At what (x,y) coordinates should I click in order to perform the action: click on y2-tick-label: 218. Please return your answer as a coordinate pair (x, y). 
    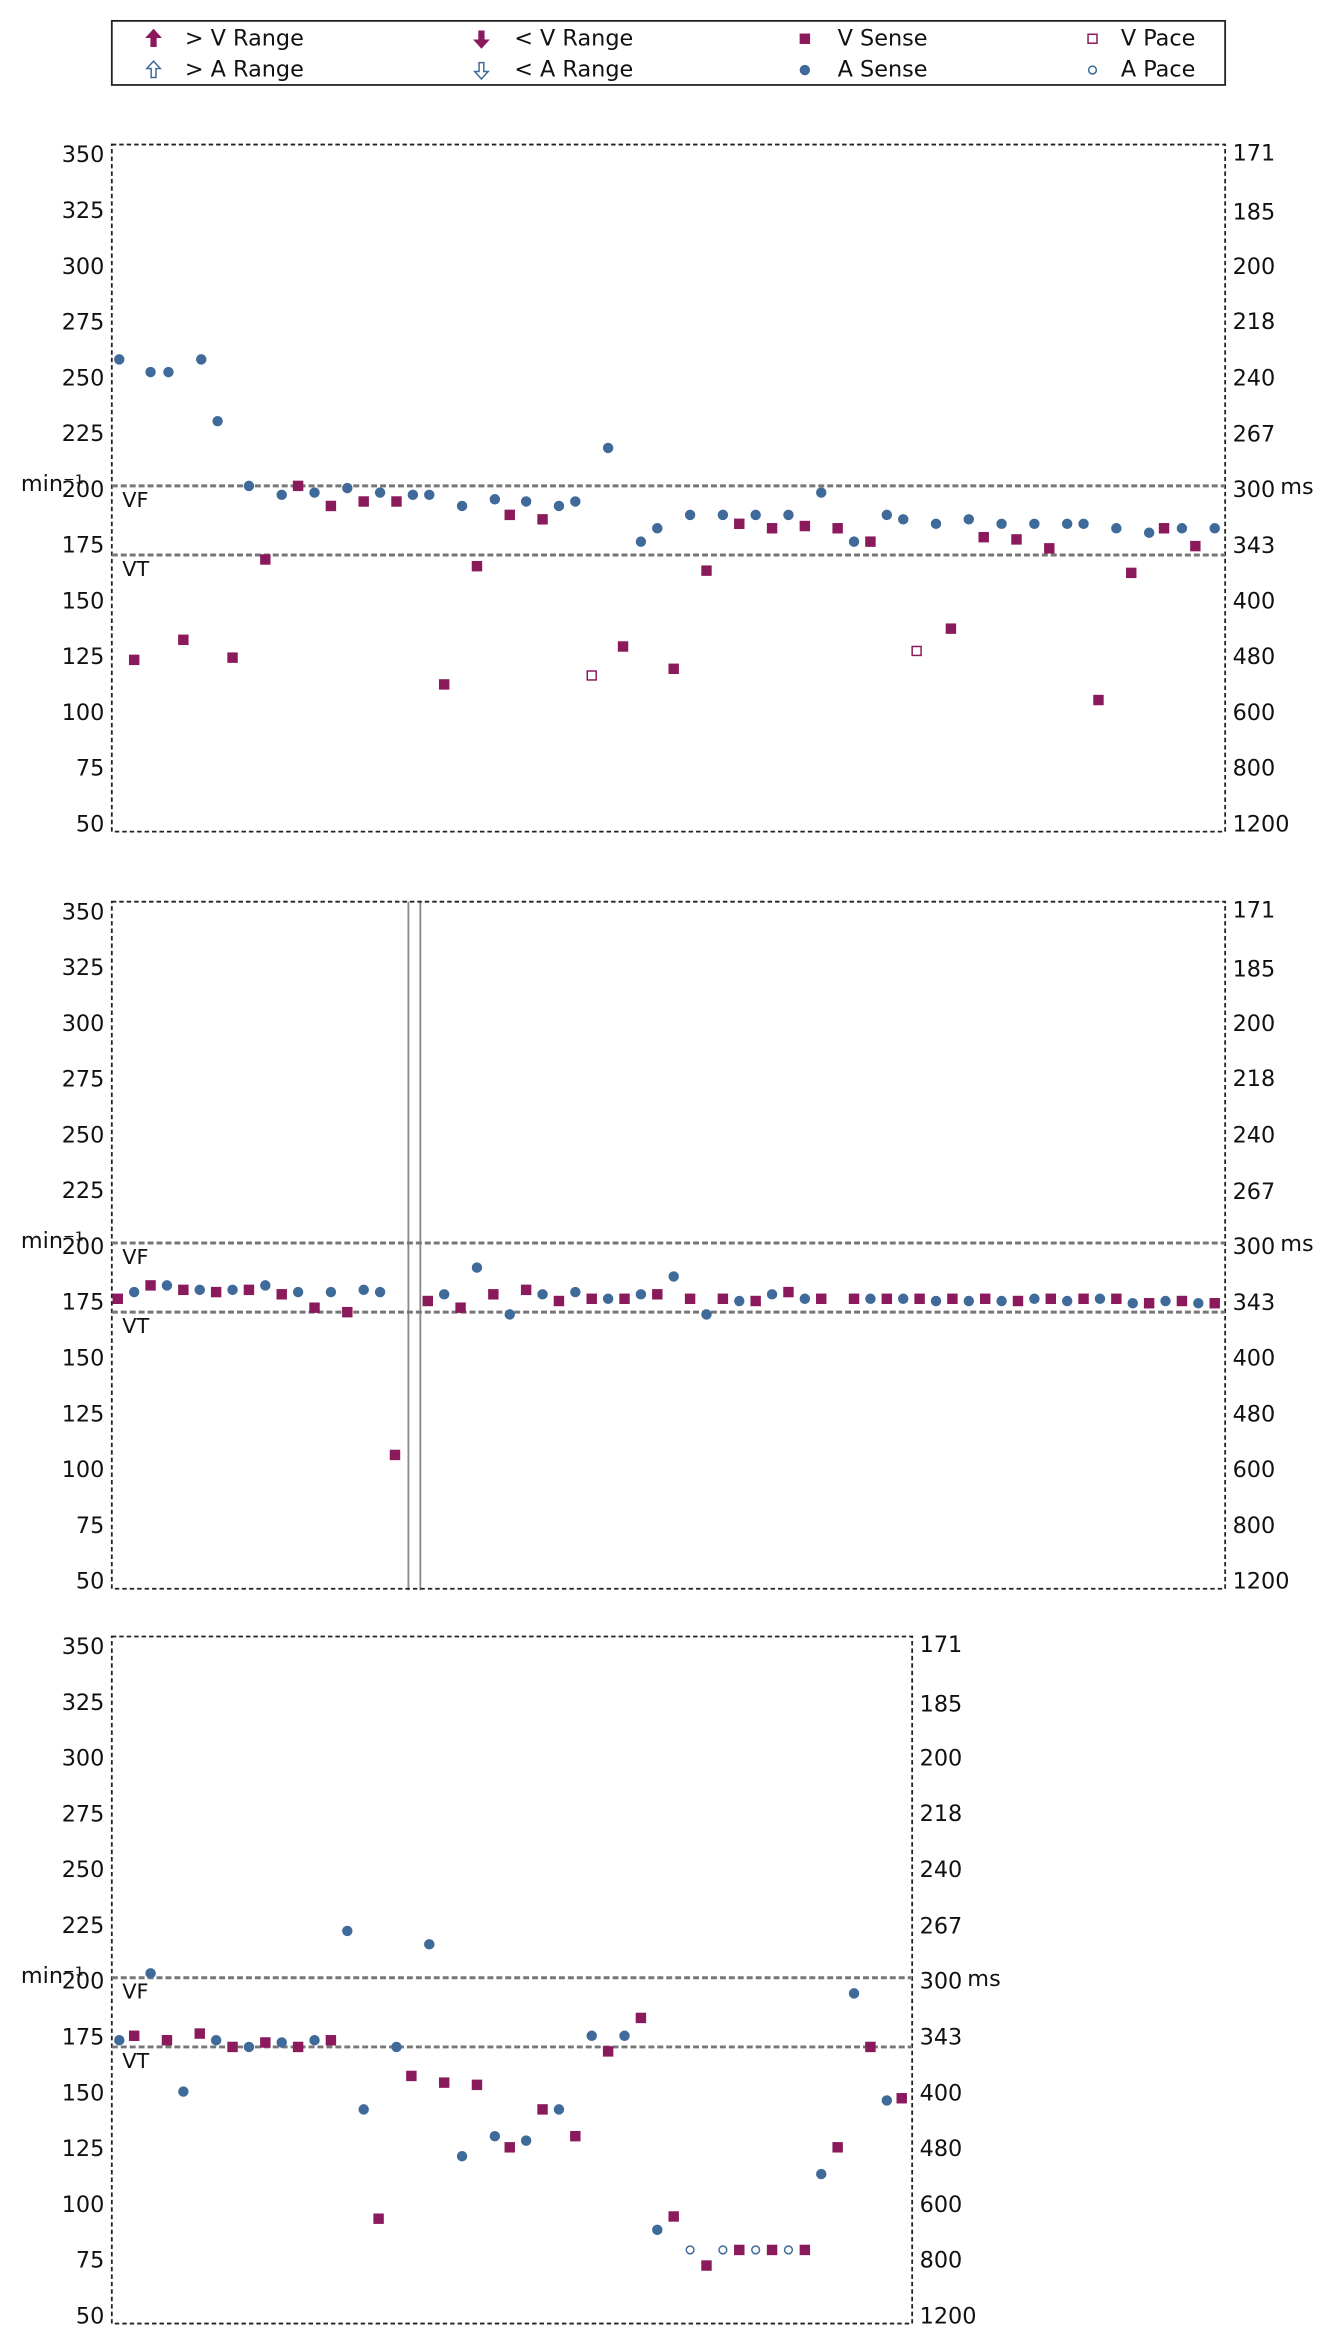
    Looking at the image, I should click on (1254, 1079).